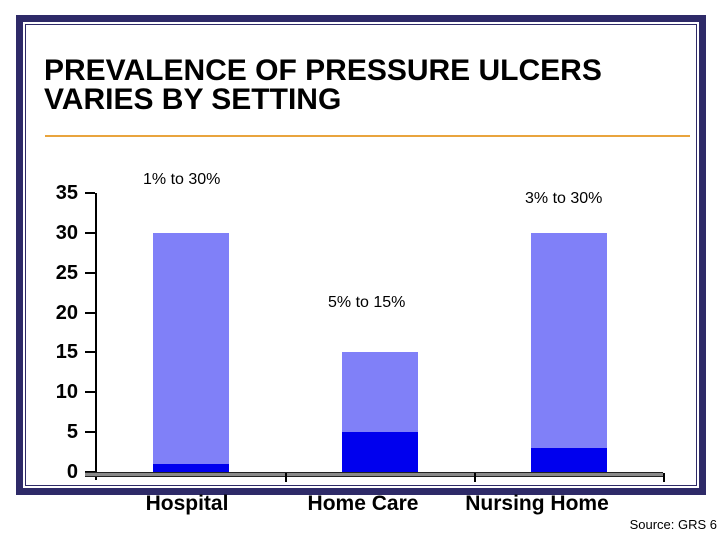 The image size is (720, 540). I want to click on bar-hospital-low-segment, so click(191, 468).